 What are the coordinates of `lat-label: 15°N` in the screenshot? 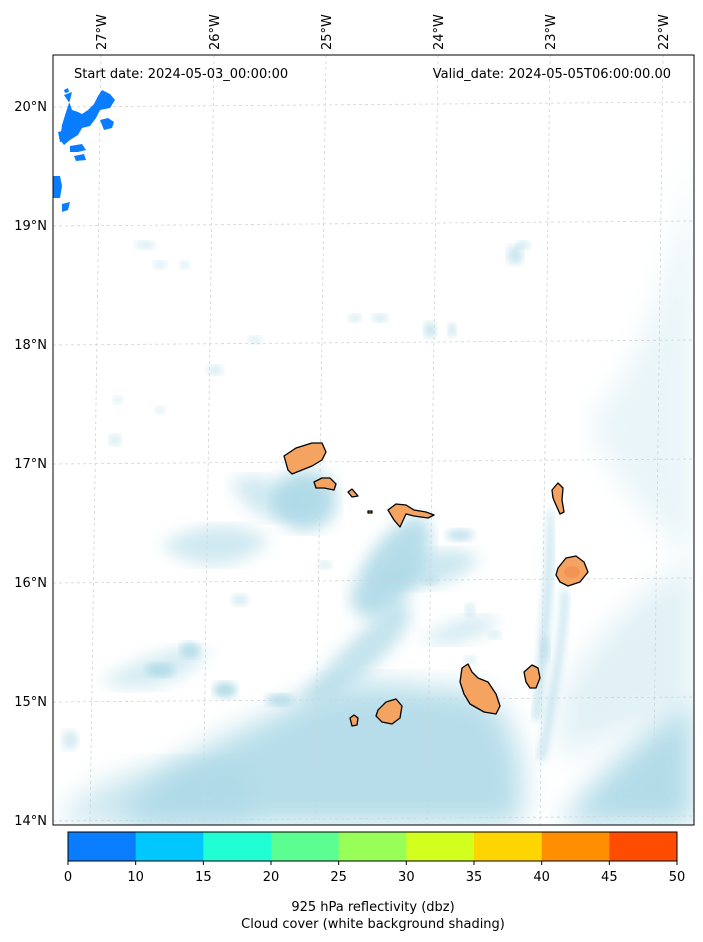 It's located at (30, 702).